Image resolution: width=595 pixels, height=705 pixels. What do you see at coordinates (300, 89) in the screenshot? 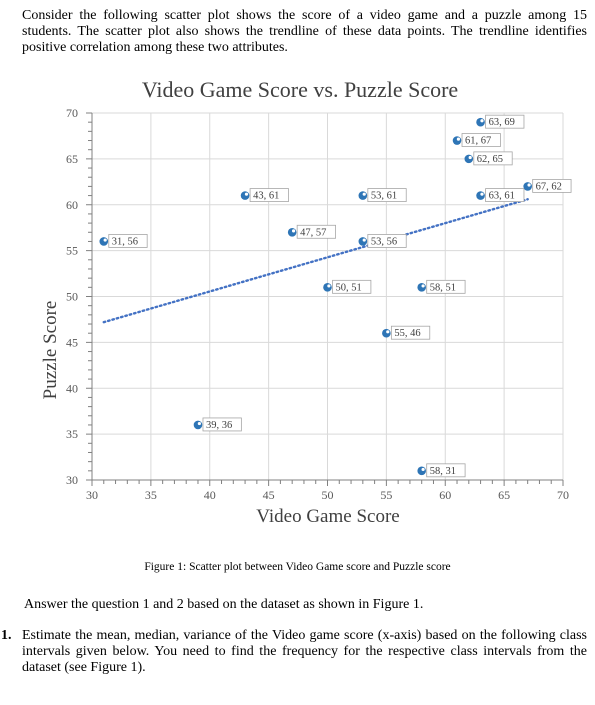
I see `chart-title: Video Game Score vs. Puzzle Score` at bounding box center [300, 89].